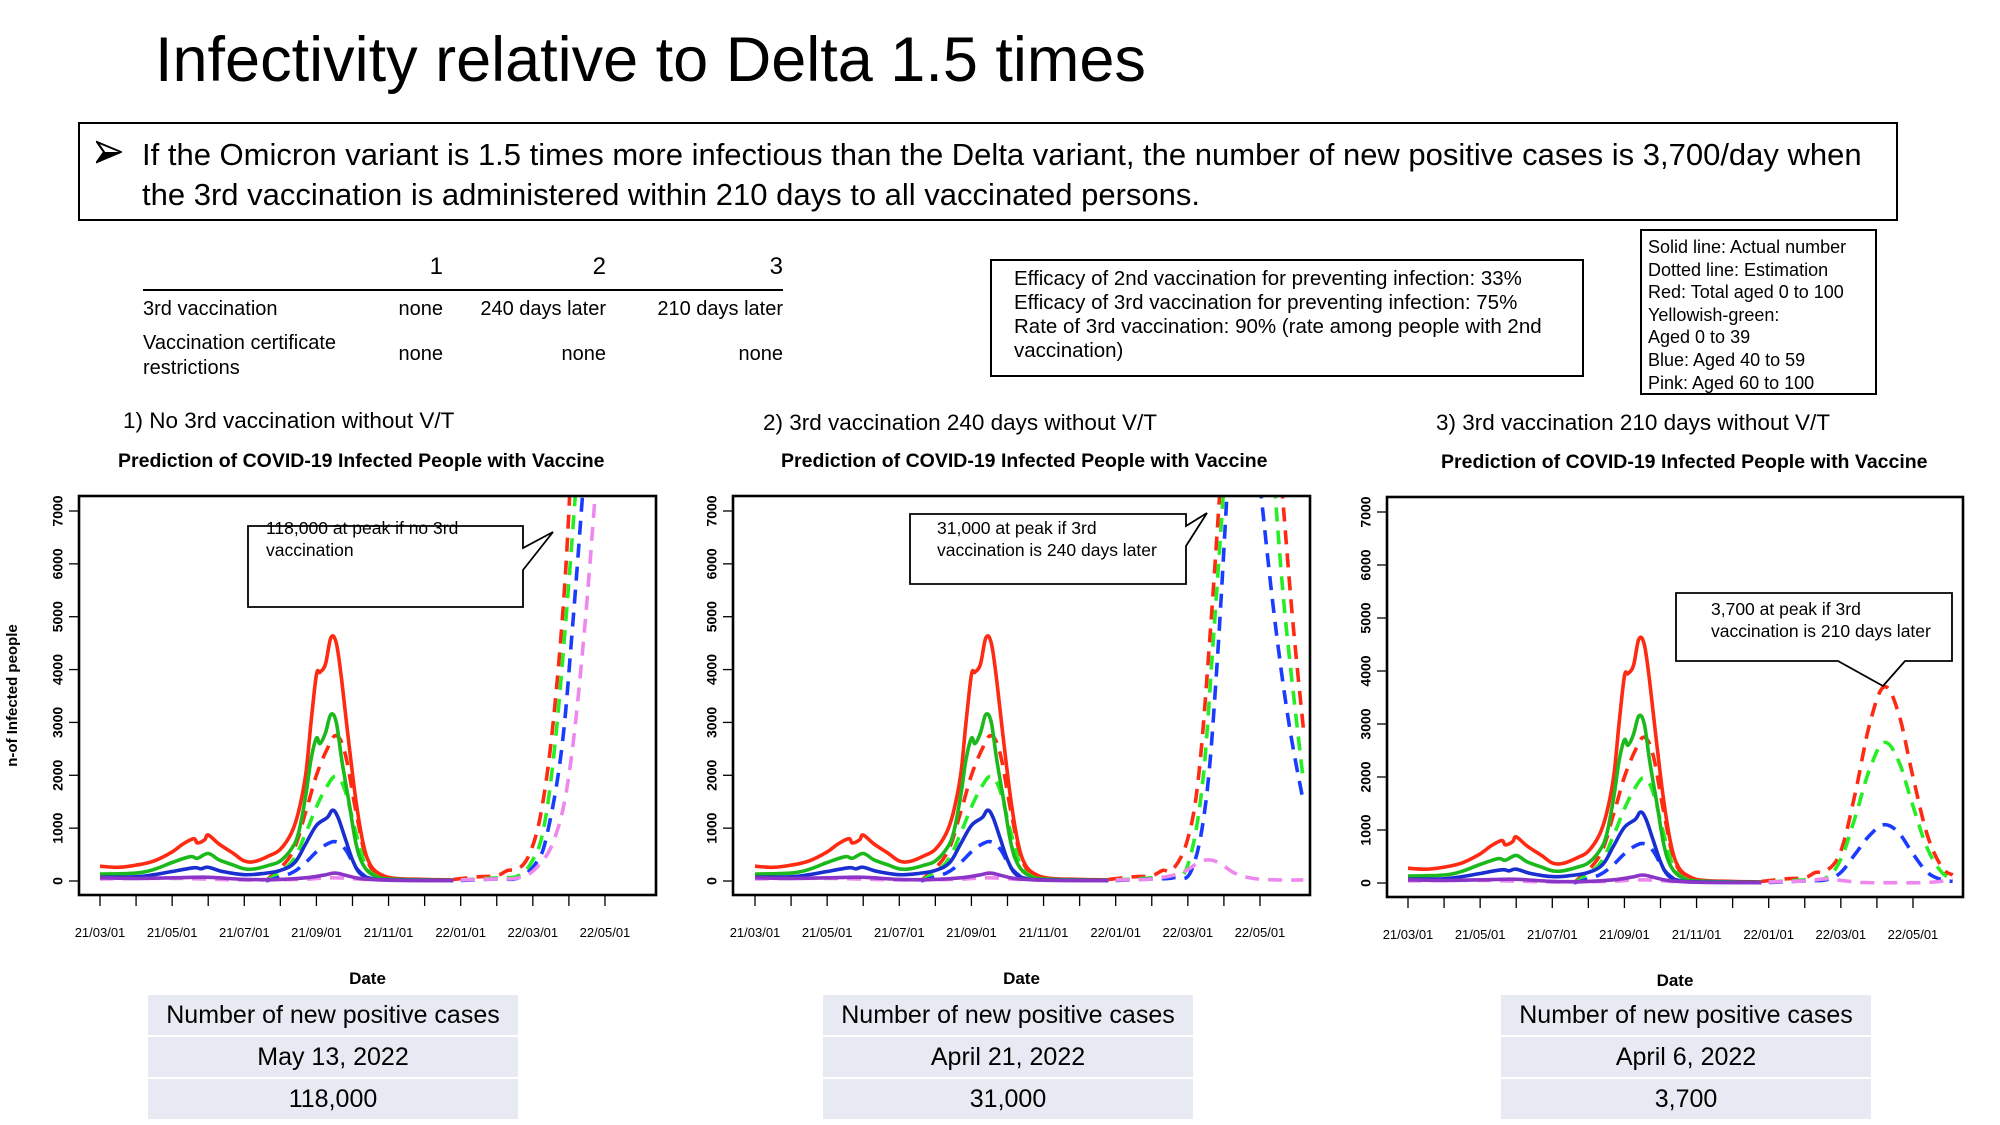 The width and height of the screenshot is (2000, 1125). What do you see at coordinates (650, 60) in the screenshot?
I see `page-title: Infectivity relative to Delta 1.5 times` at bounding box center [650, 60].